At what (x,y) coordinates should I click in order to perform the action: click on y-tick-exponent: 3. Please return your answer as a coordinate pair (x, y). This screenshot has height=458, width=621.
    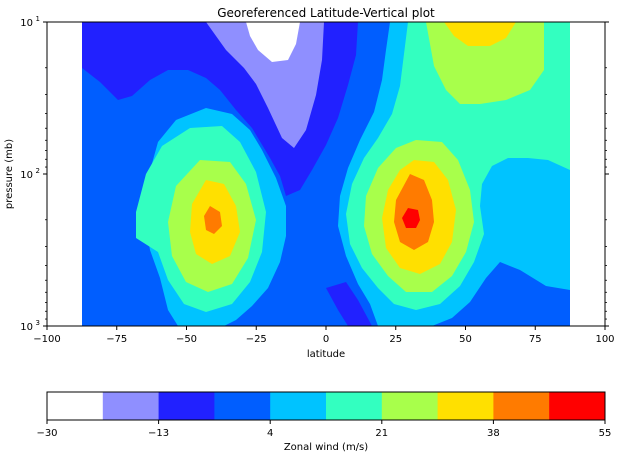
    Looking at the image, I should click on (38, 323).